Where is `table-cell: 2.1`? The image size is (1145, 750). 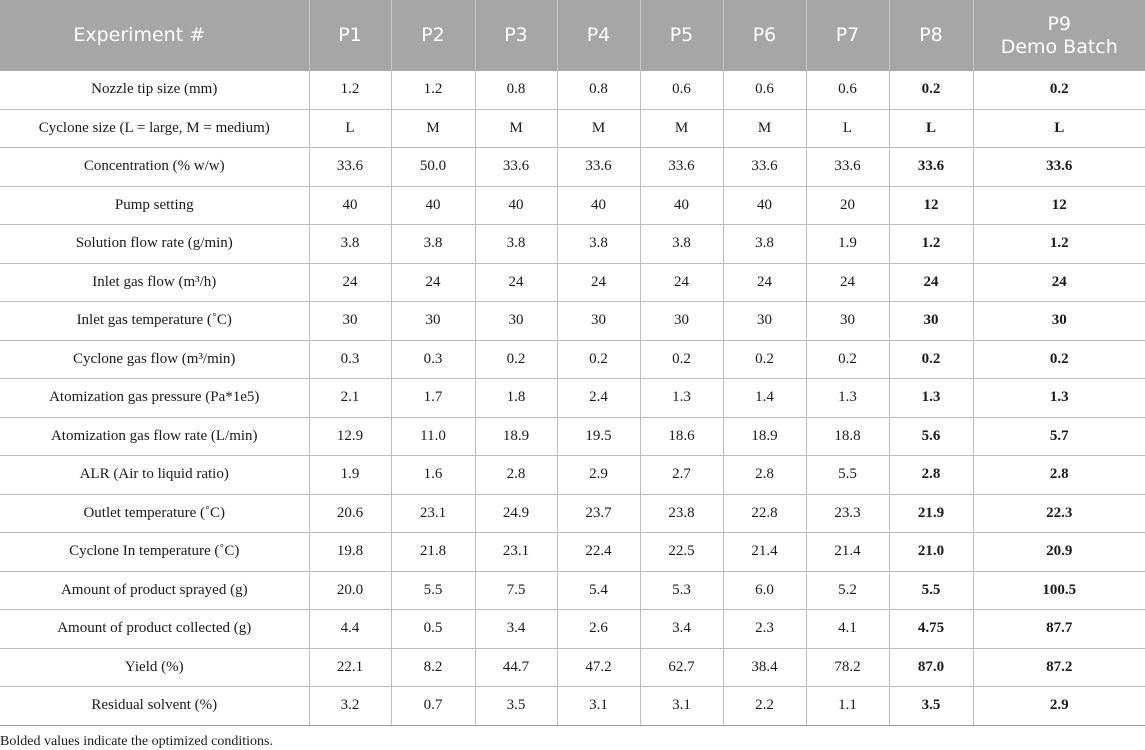 table-cell: 2.1 is located at coordinates (350, 398).